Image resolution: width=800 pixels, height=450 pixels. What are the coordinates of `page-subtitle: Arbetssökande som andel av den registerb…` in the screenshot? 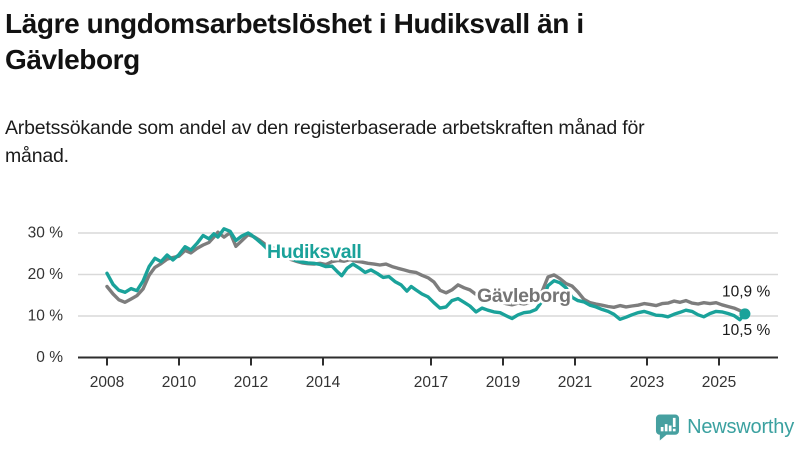 It's located at (325, 142).